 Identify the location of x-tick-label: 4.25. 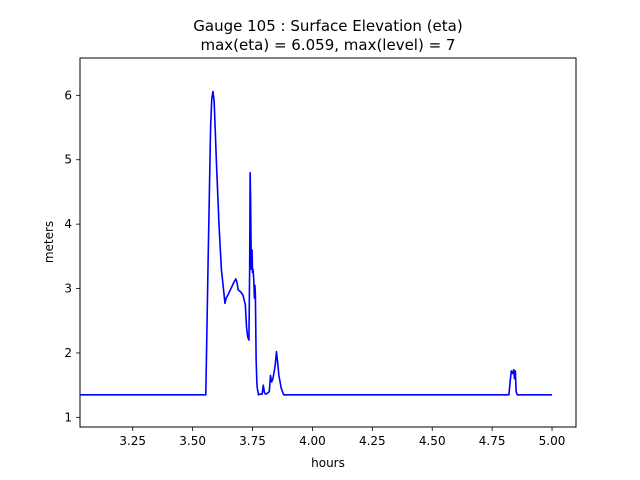
(372, 441).